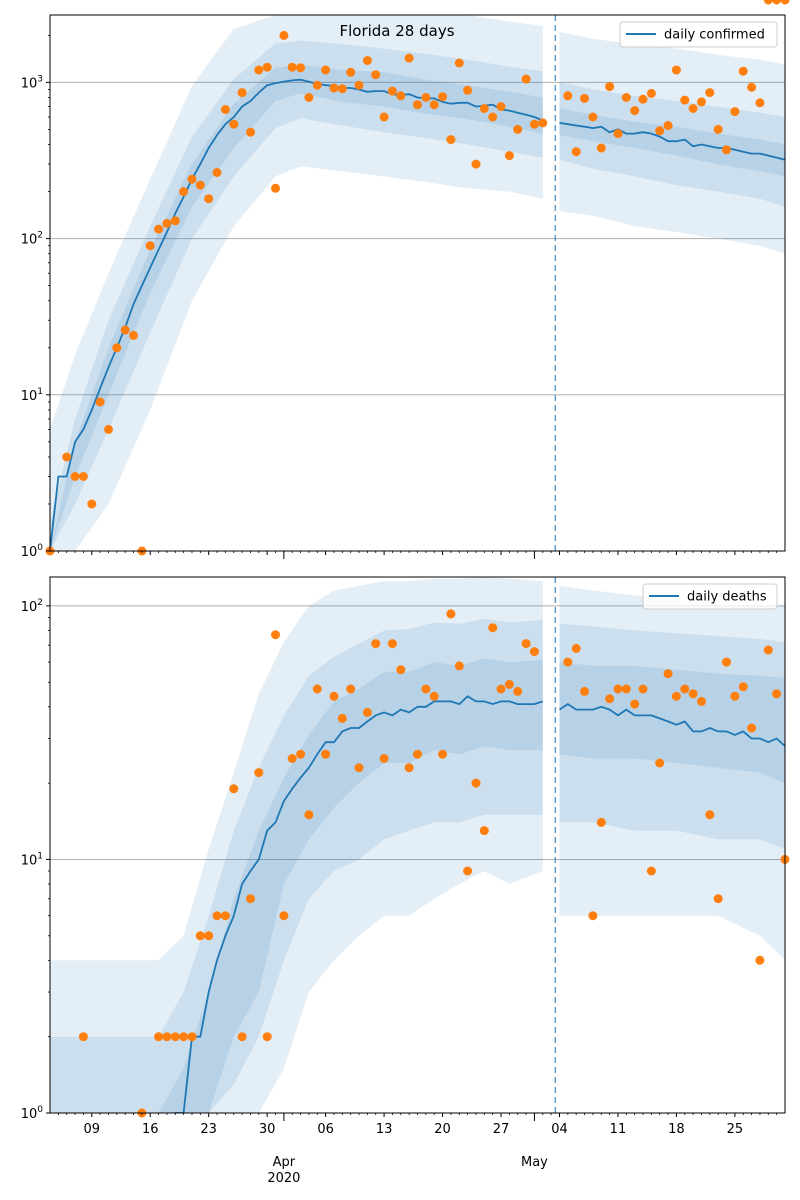 The width and height of the screenshot is (800, 1200). I want to click on x-tick-label: 09, so click(91, 1129).